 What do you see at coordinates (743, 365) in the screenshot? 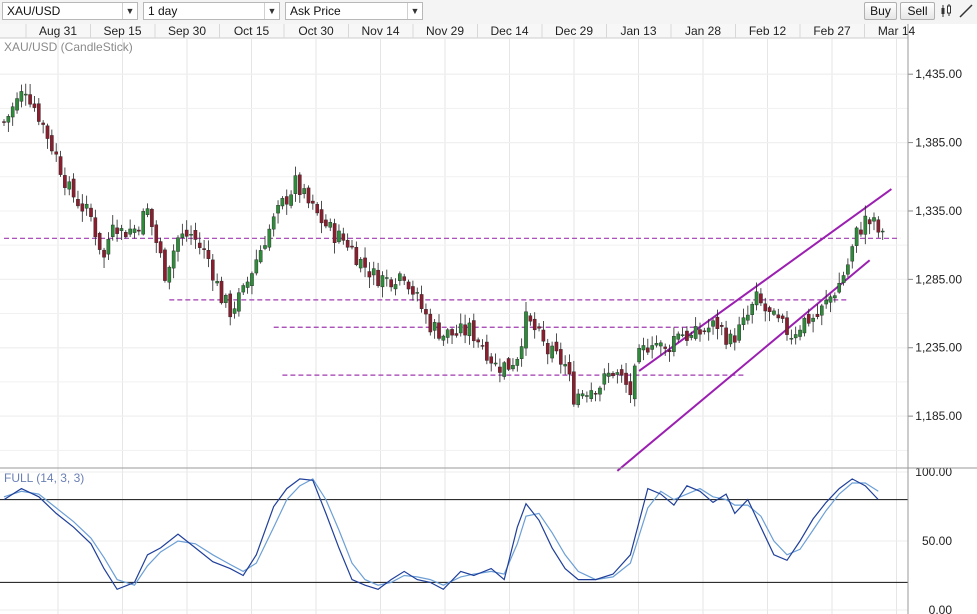
I see `trend-channel-line` at bounding box center [743, 365].